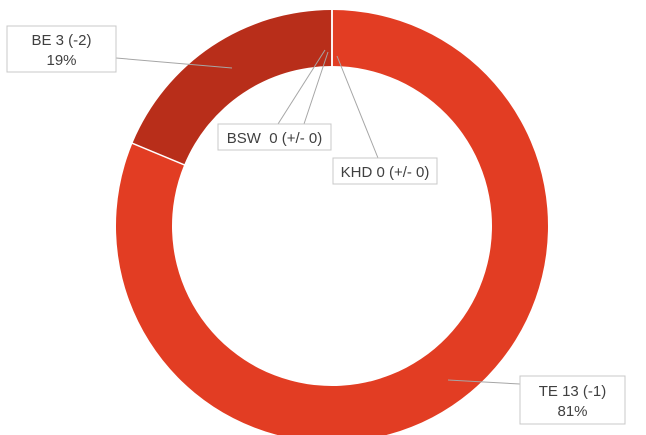  What do you see at coordinates (61, 40) in the screenshot?
I see `be-label-line1: BE 3 (-2)` at bounding box center [61, 40].